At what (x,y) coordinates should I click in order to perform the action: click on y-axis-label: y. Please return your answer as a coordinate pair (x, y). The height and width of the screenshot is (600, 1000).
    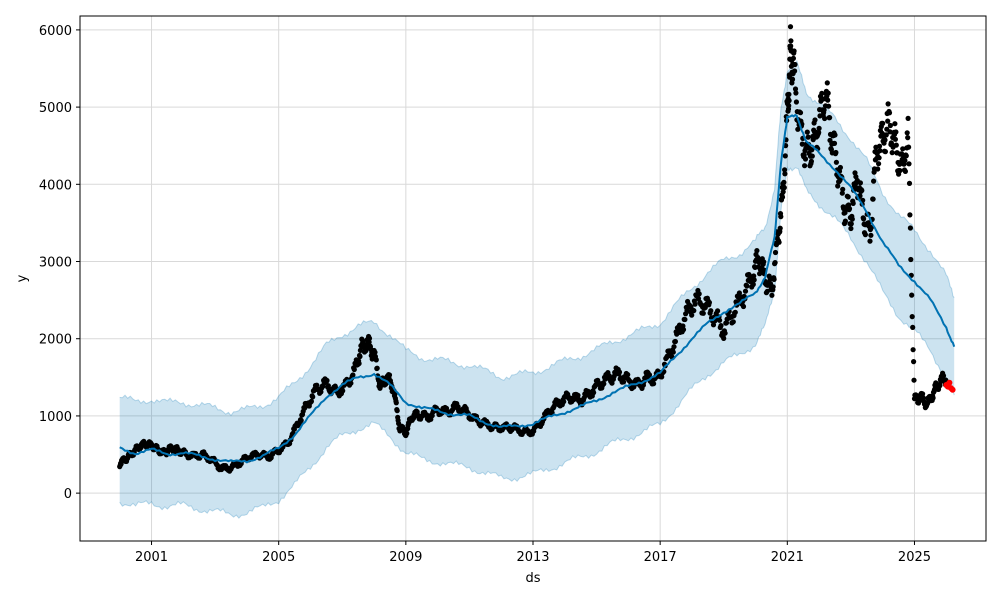
    Looking at the image, I should click on (22, 278).